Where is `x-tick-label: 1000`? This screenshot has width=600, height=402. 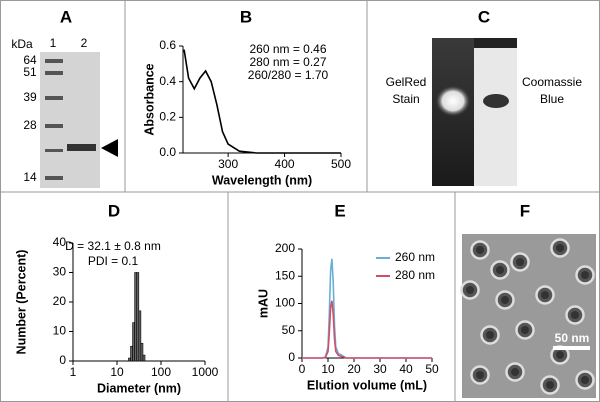 x-tick-label: 1000 is located at coordinates (205, 372).